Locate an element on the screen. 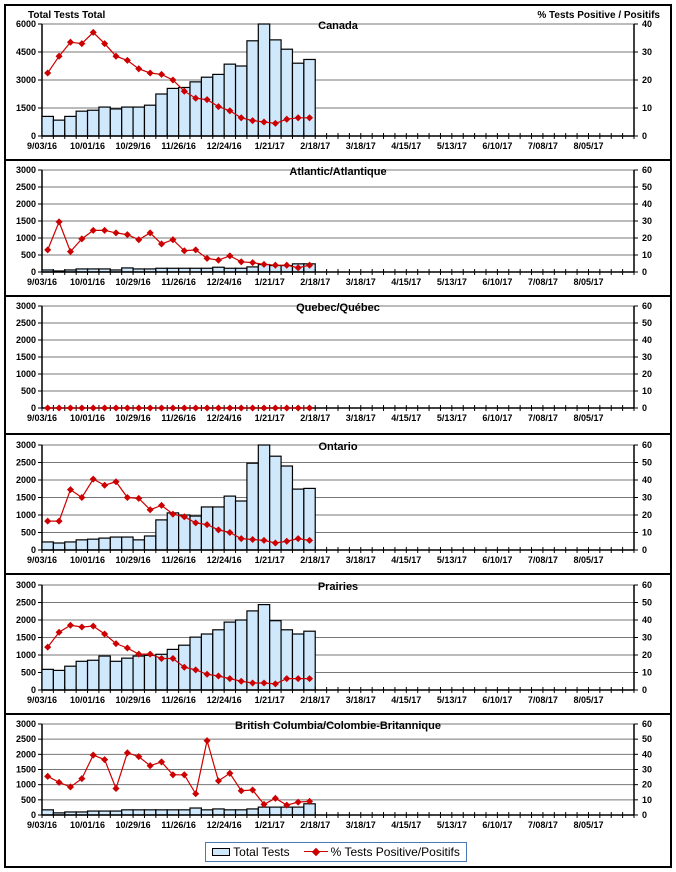 The height and width of the screenshot is (872, 676). y-left-tick-label: 2500 is located at coordinates (26, 739).